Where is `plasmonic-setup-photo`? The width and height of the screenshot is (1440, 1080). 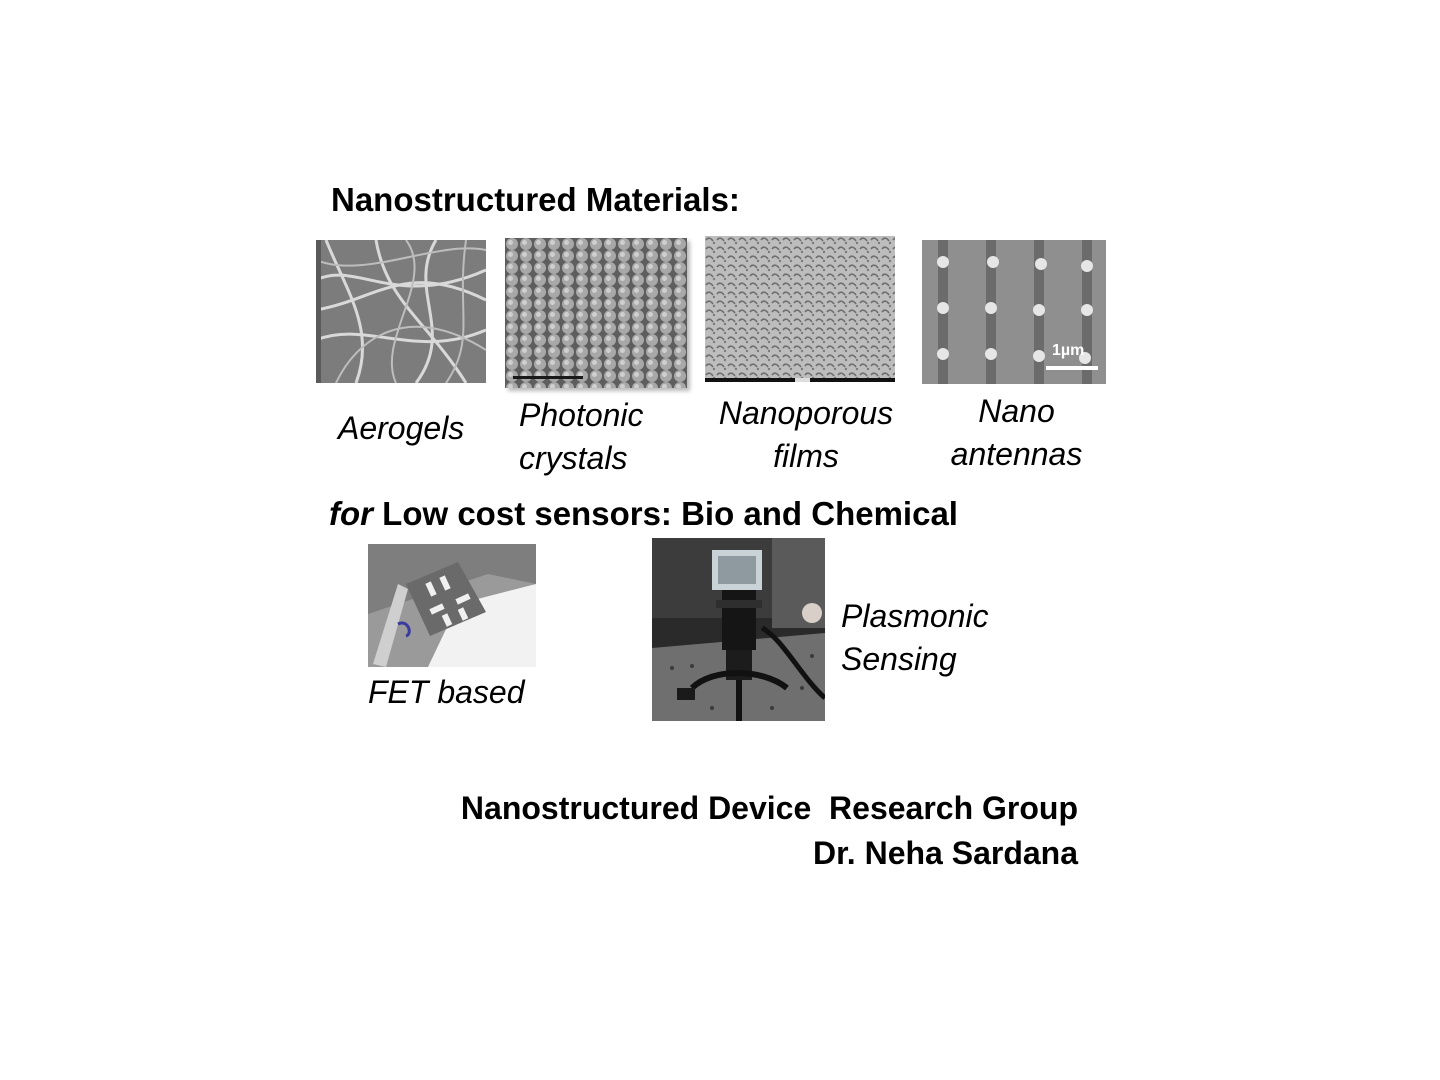
plasmonic-setup-photo is located at coordinates (738, 629).